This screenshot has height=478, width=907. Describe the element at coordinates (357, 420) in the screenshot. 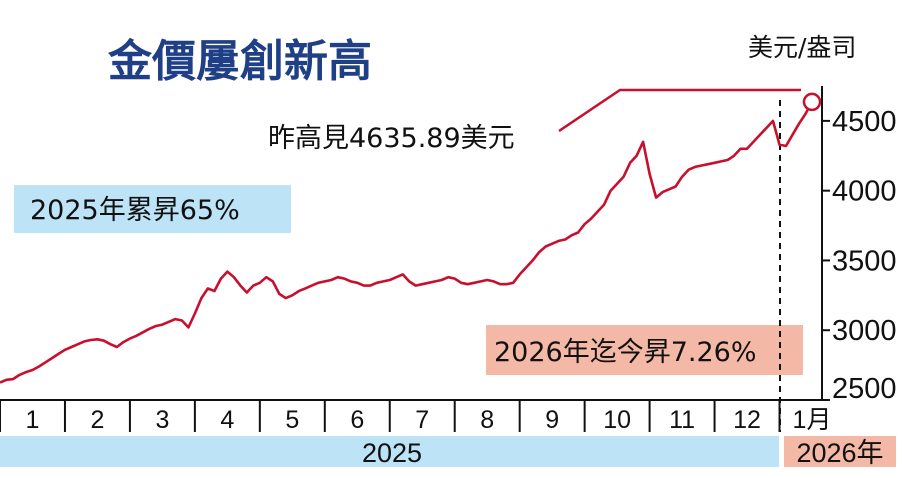

I see `x-tick-label: 6` at that location.